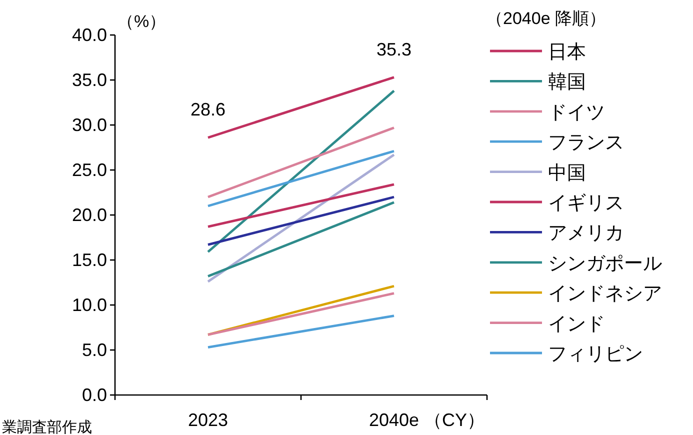  Describe the element at coordinates (595, 354) in the screenshot. I see `legend-label: フィリピン` at that location.